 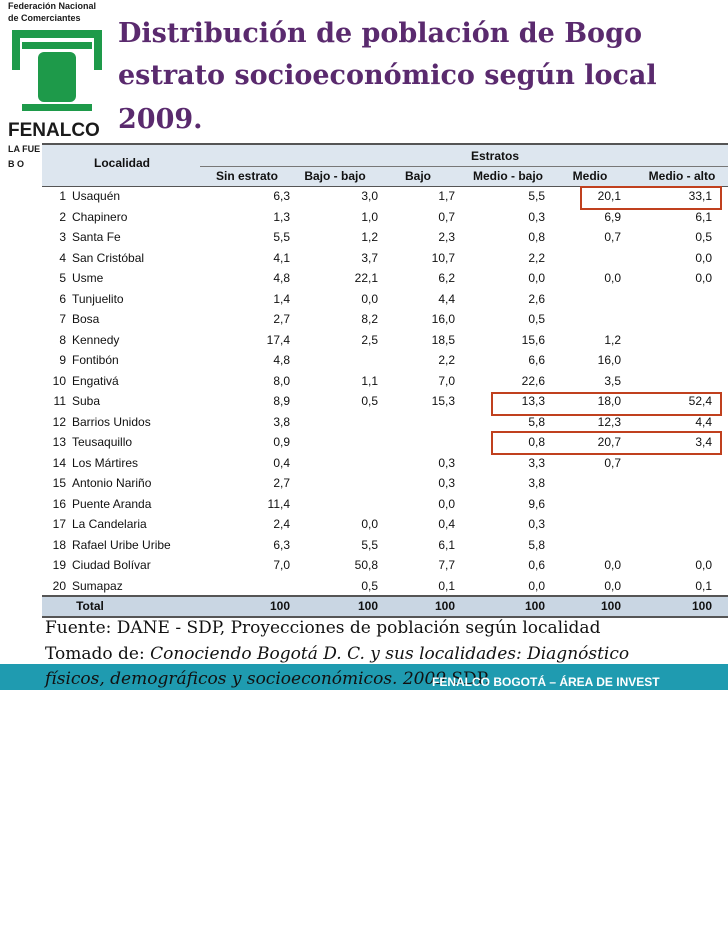 I want to click on row-number: 17, so click(x=59, y=524).